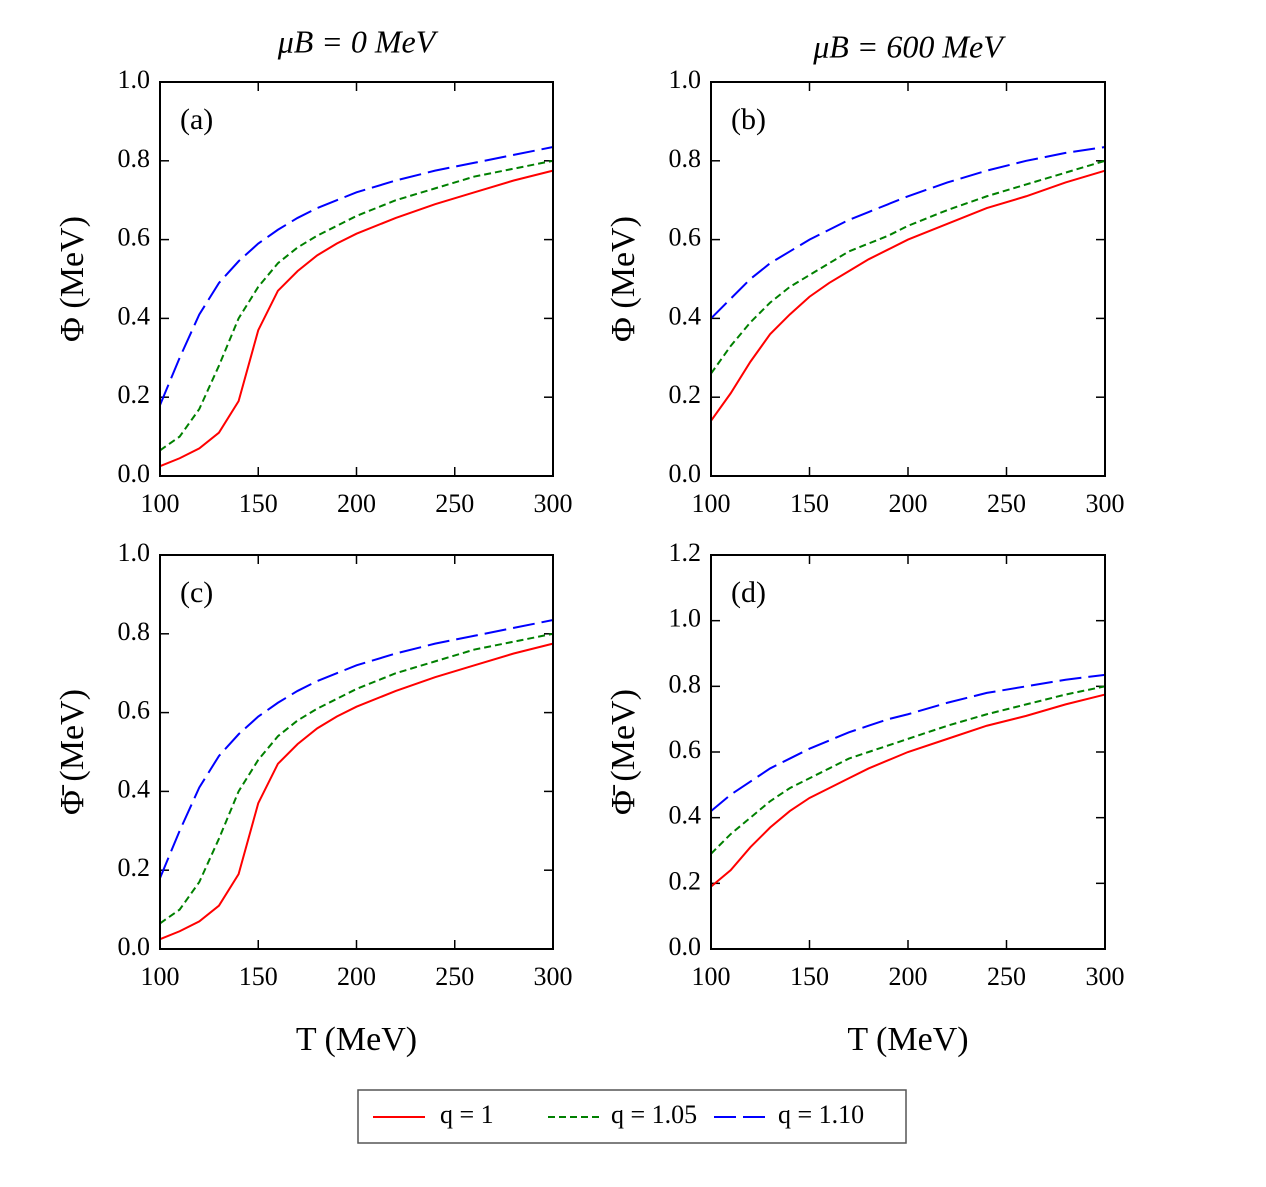 The width and height of the screenshot is (1266, 1187). I want to click on panel-label: (d), so click(748, 592).